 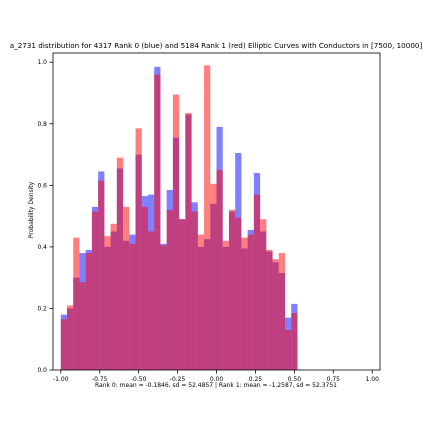 What do you see at coordinates (42, 124) in the screenshot?
I see `y-tick-label: 0.8` at bounding box center [42, 124].